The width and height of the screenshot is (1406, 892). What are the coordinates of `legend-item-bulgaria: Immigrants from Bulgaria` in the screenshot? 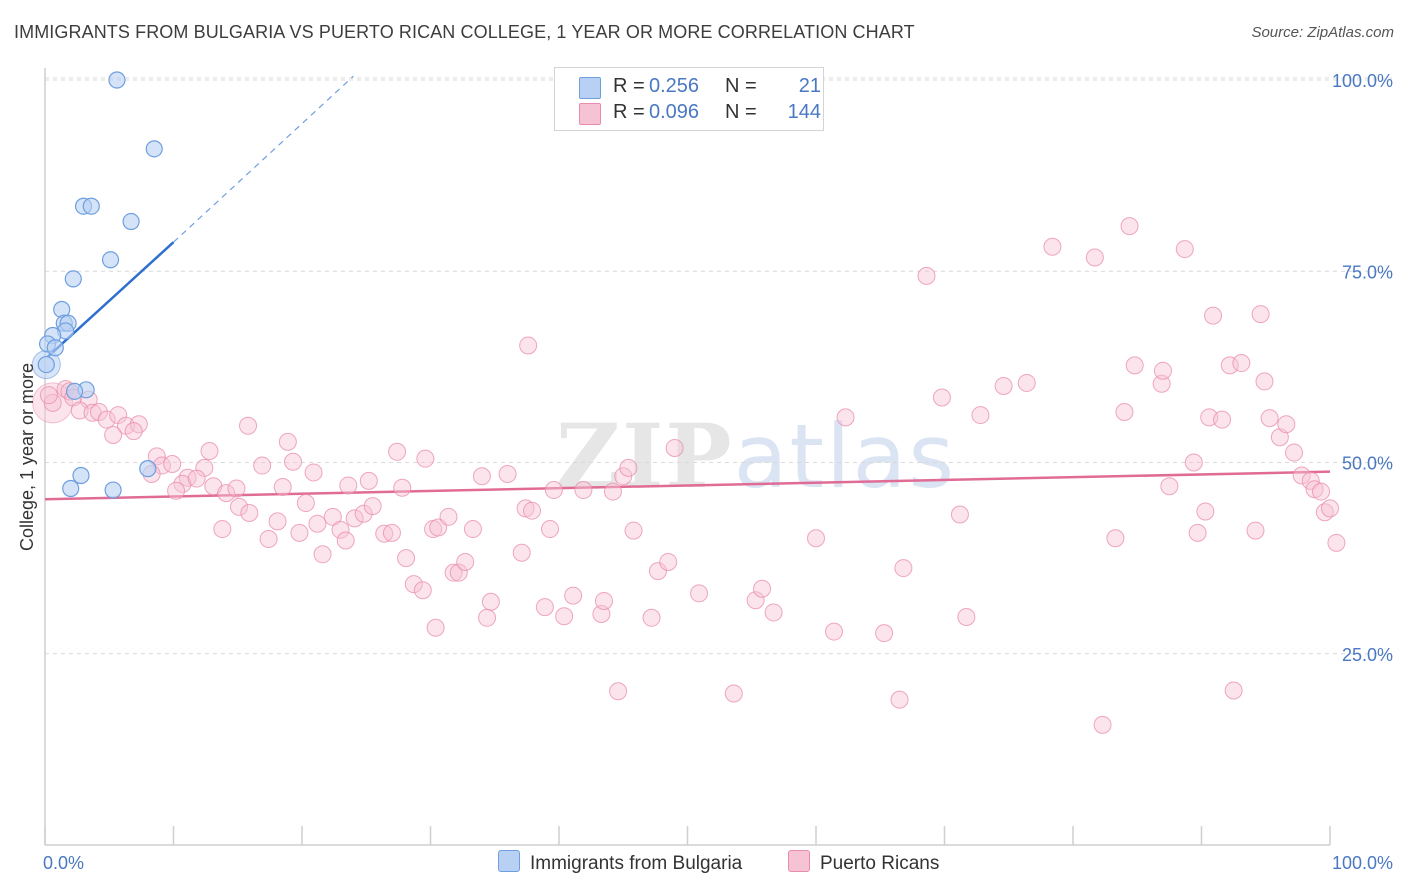 It's located at (620, 862).